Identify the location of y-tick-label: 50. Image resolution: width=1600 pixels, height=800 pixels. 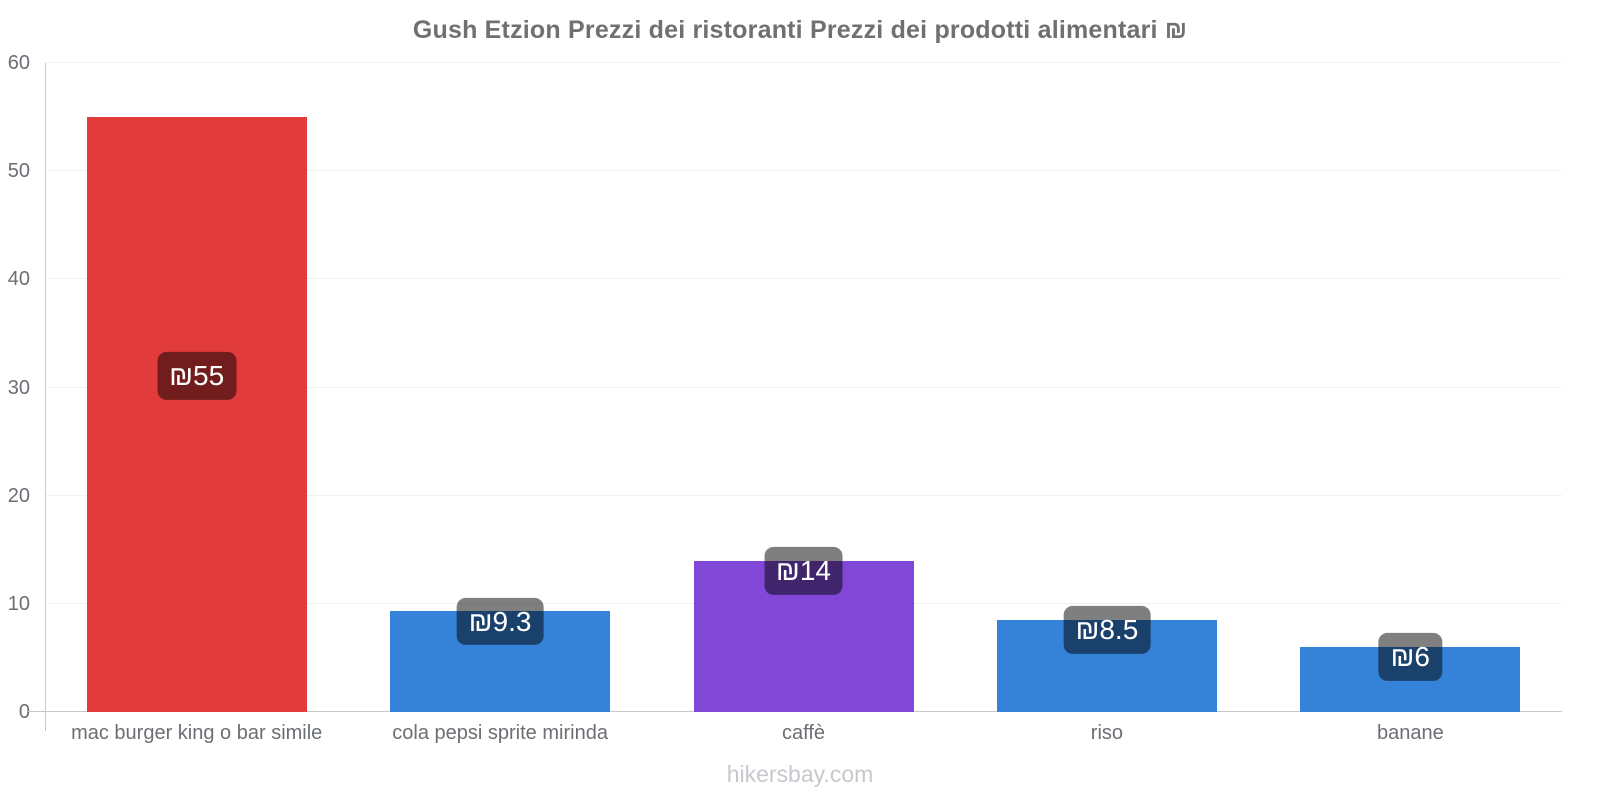
(18, 171).